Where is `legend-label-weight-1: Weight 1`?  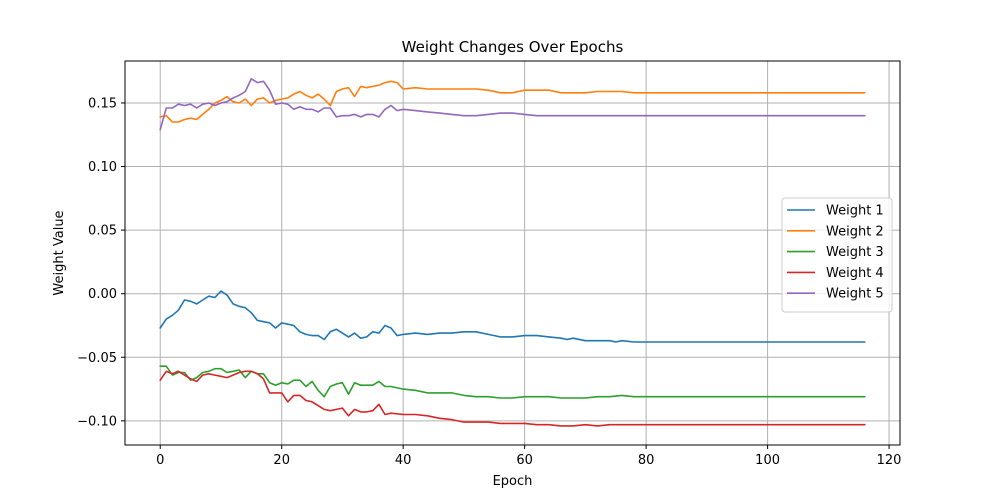 legend-label-weight-1: Weight 1 is located at coordinates (855, 211).